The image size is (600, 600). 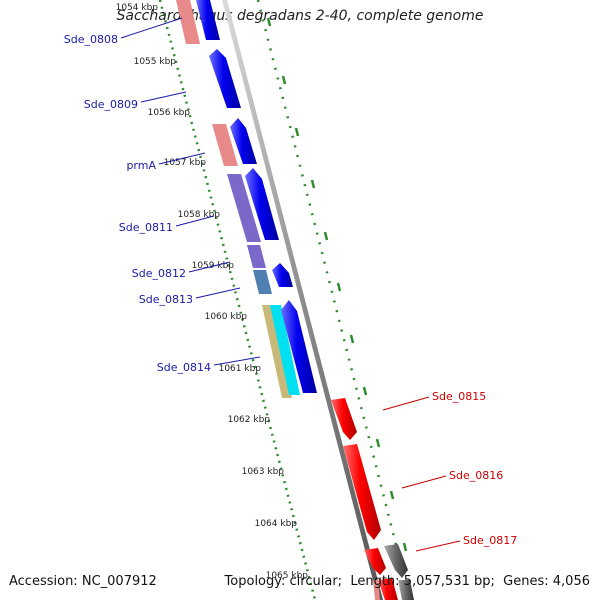 I want to click on ruler-tick-label: 1056 kbp, so click(x=169, y=113).